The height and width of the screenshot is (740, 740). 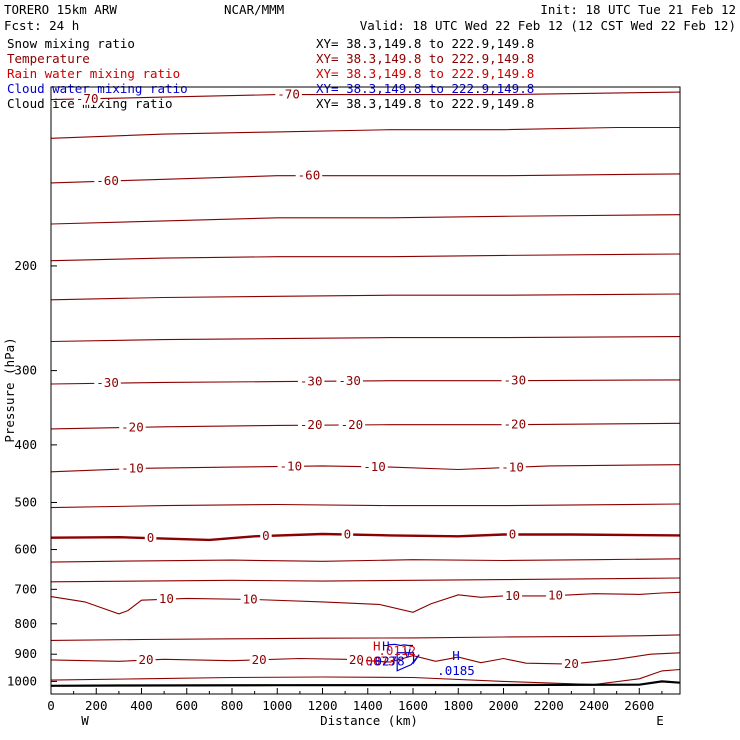 What do you see at coordinates (41, 25) in the screenshot?
I see `forecast-hour: Fcst: 24 h` at bounding box center [41, 25].